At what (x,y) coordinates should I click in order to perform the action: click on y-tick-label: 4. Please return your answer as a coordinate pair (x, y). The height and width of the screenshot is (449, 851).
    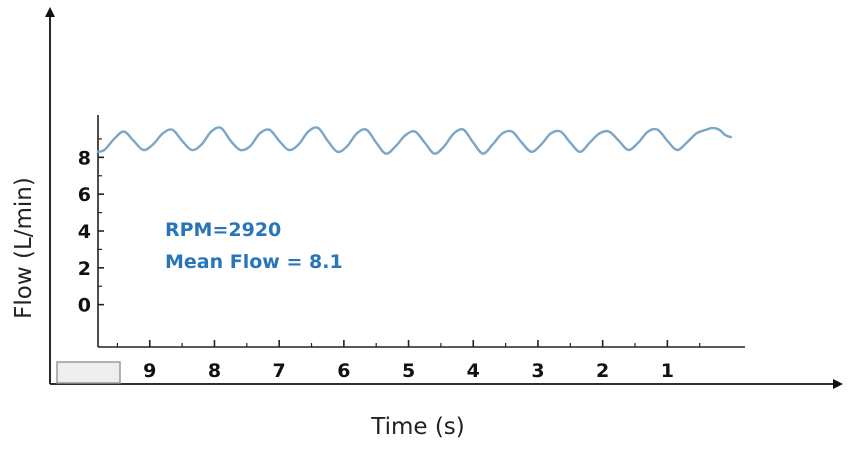
    Looking at the image, I should click on (84, 232).